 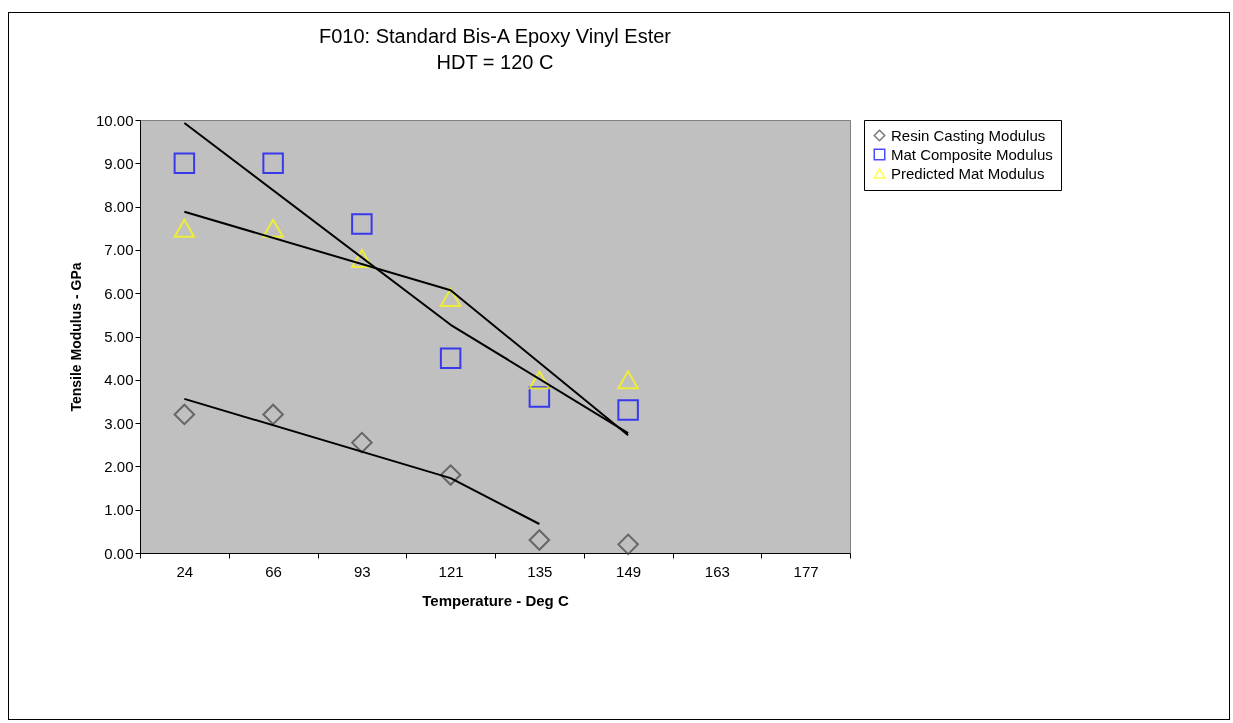 I want to click on x-tick-label: 66, so click(x=273, y=571).